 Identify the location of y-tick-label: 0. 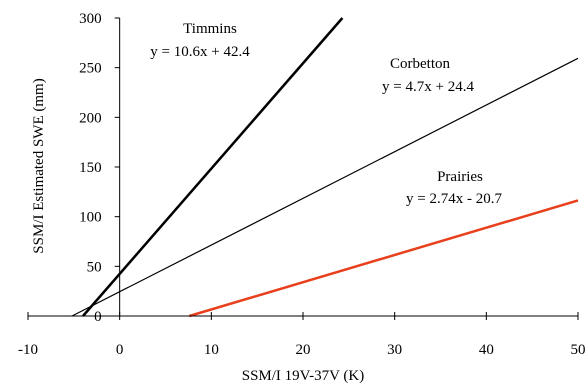
(98, 317).